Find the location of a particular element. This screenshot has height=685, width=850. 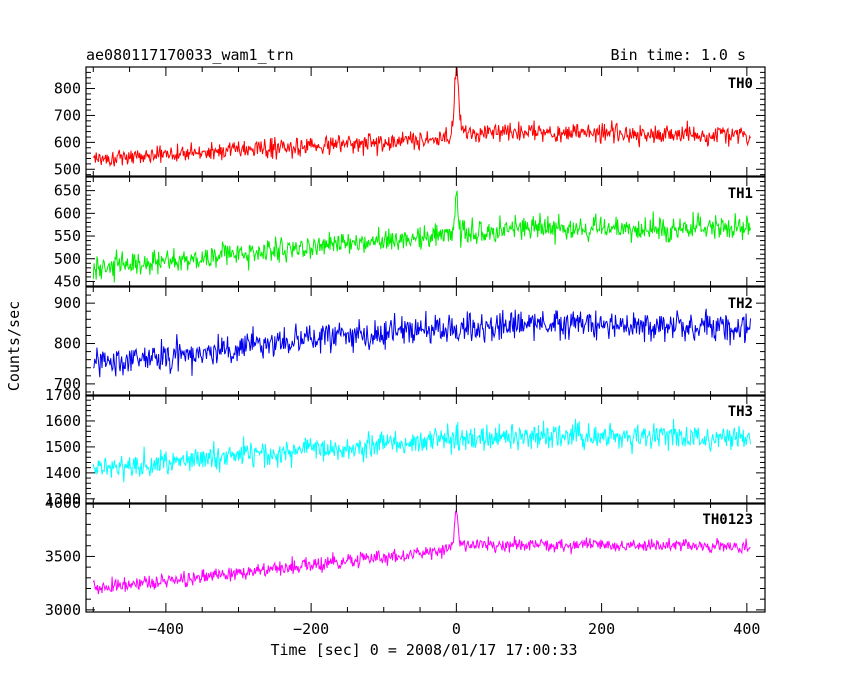

y-tick-label: 650 is located at coordinates (67, 191).